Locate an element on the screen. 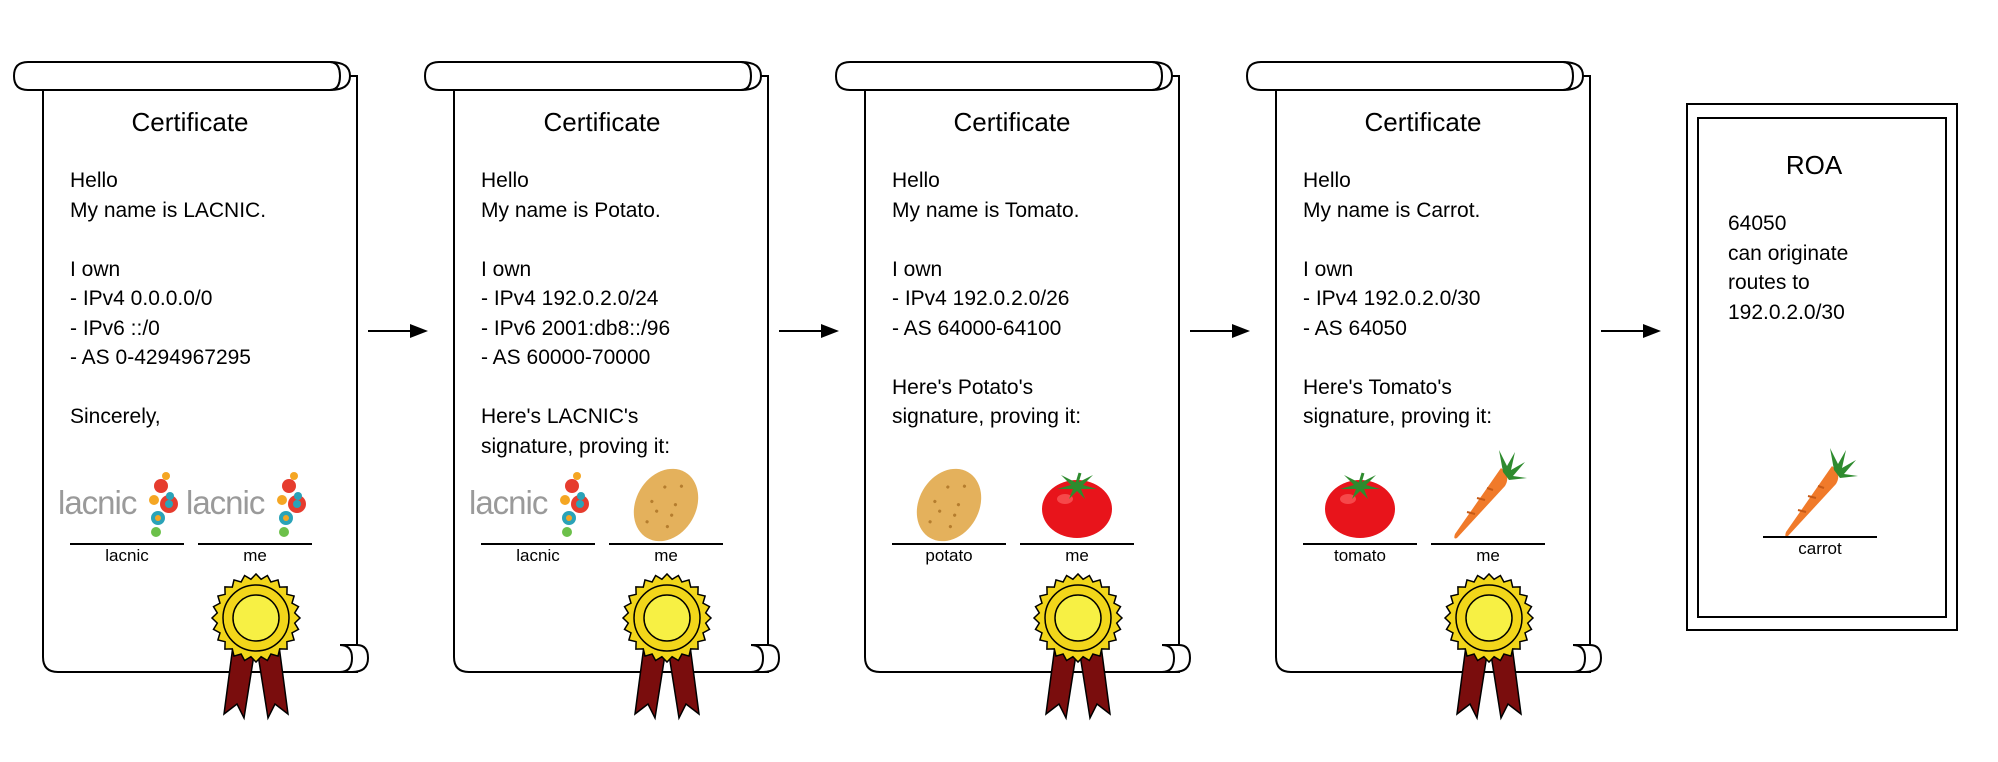  roa-outer-frame is located at coordinates (1822, 367).